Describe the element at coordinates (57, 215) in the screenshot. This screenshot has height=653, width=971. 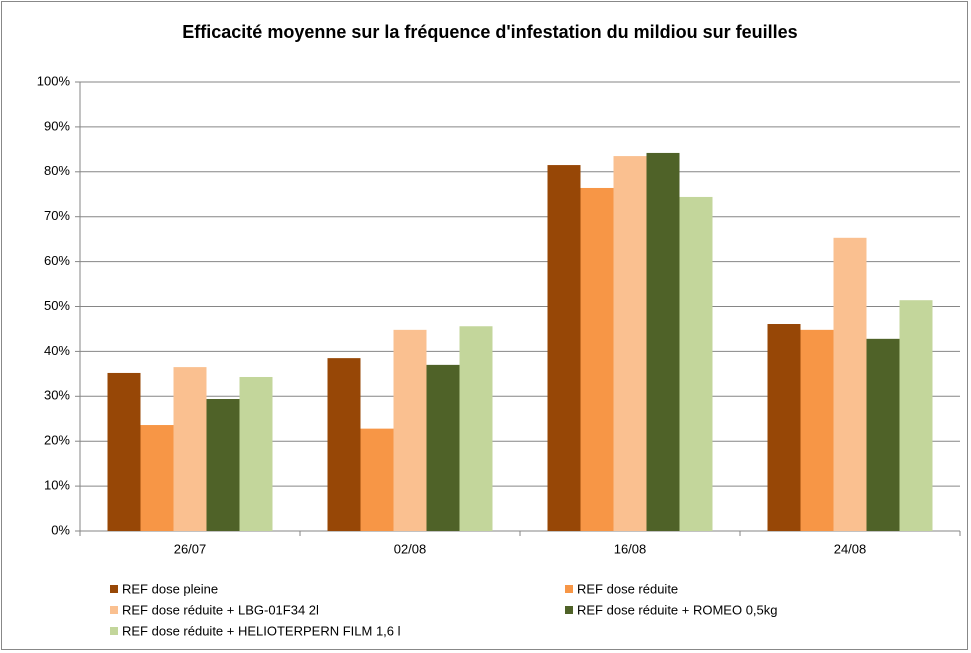
I see `y-tick-label: 70%` at that location.